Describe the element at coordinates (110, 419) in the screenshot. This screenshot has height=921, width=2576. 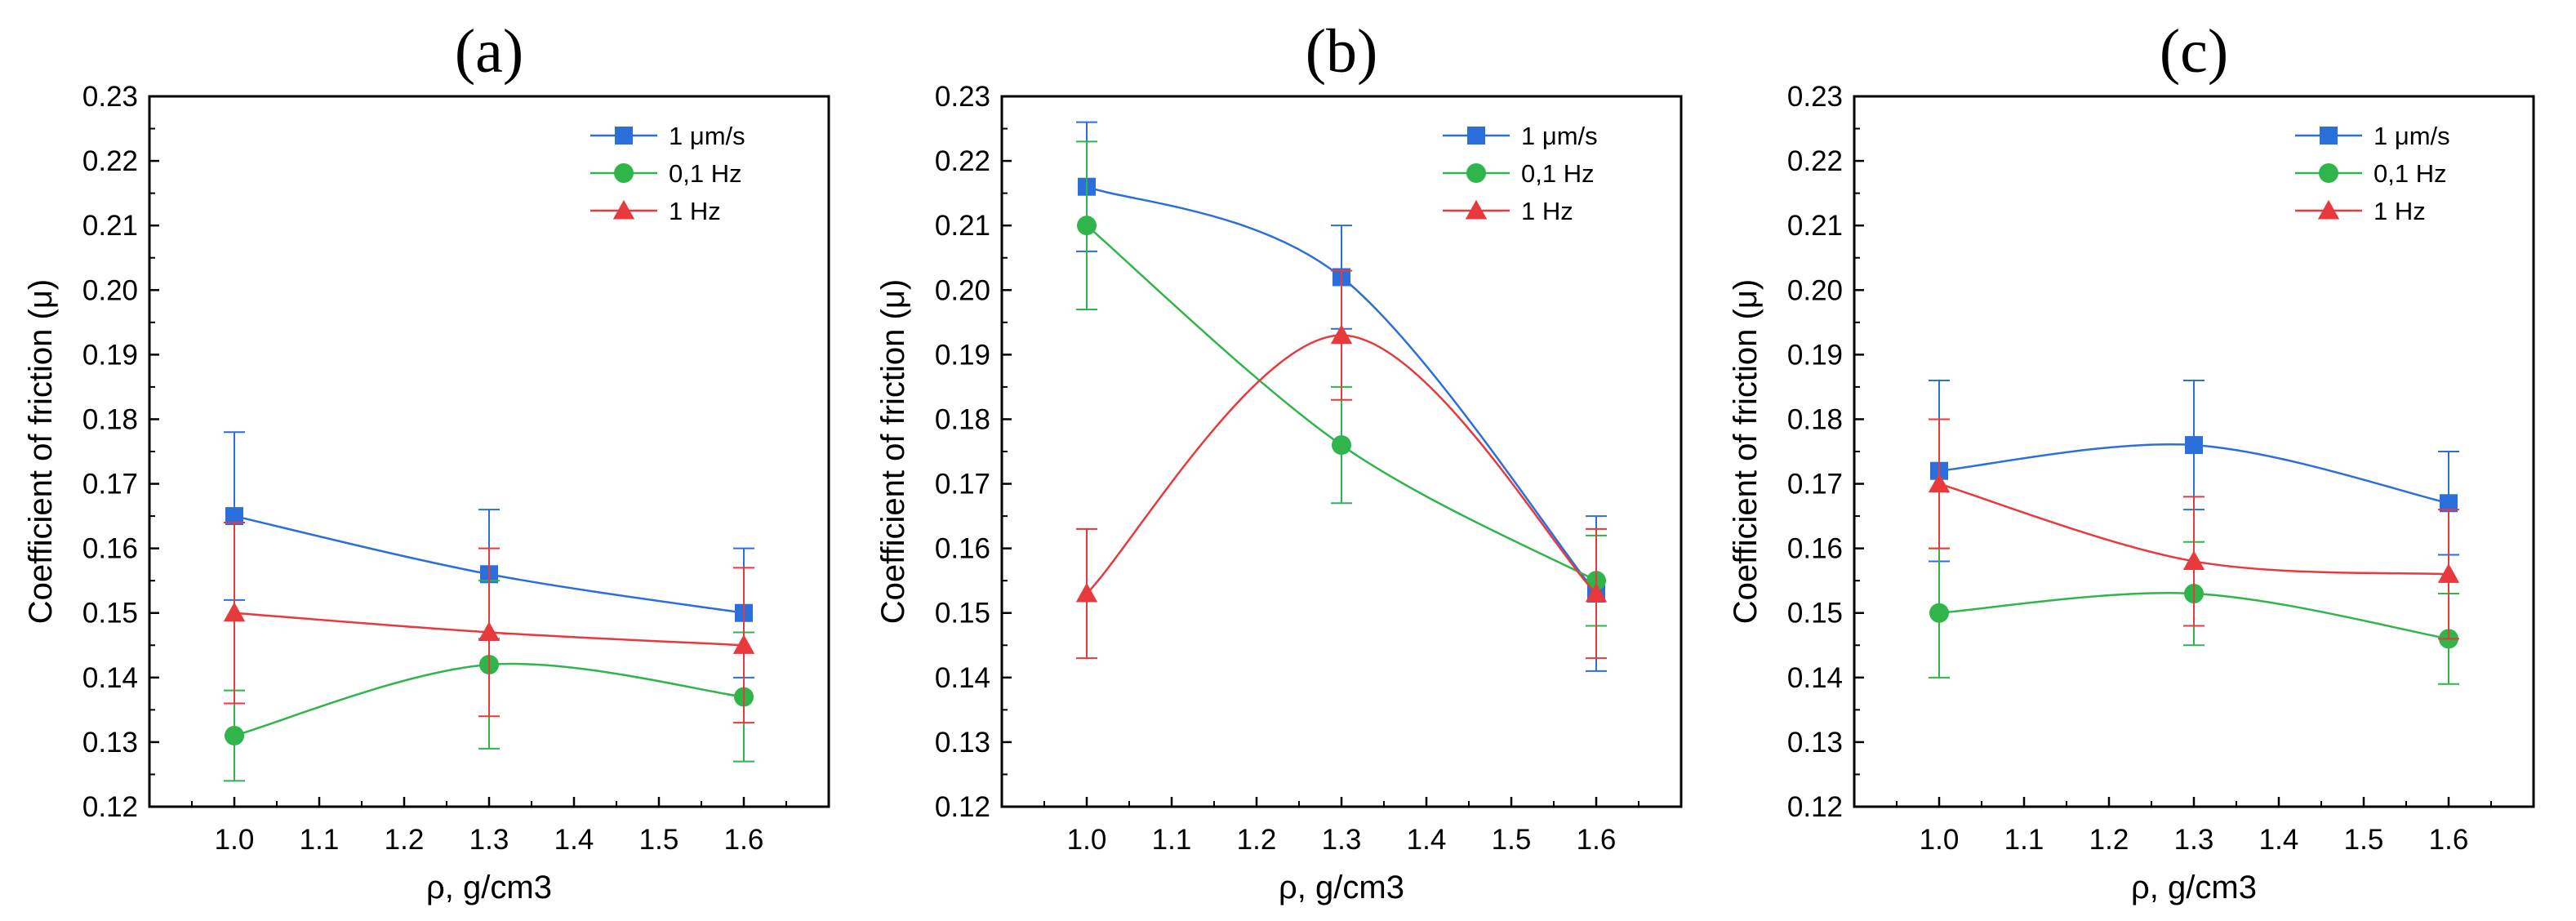
I see `y-tick-label: 0.18` at that location.